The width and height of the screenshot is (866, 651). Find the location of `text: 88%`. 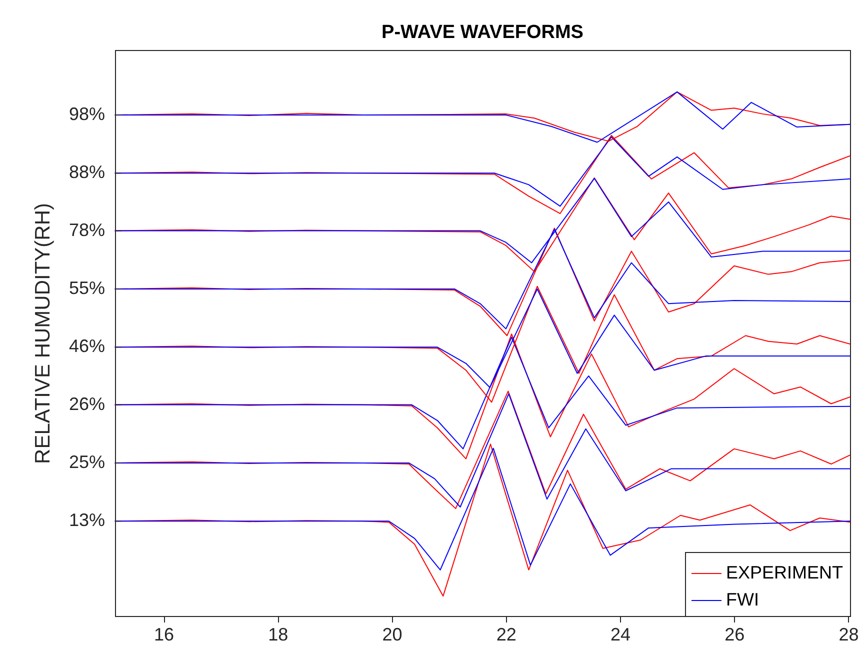

text: 88% is located at coordinates (86, 172).